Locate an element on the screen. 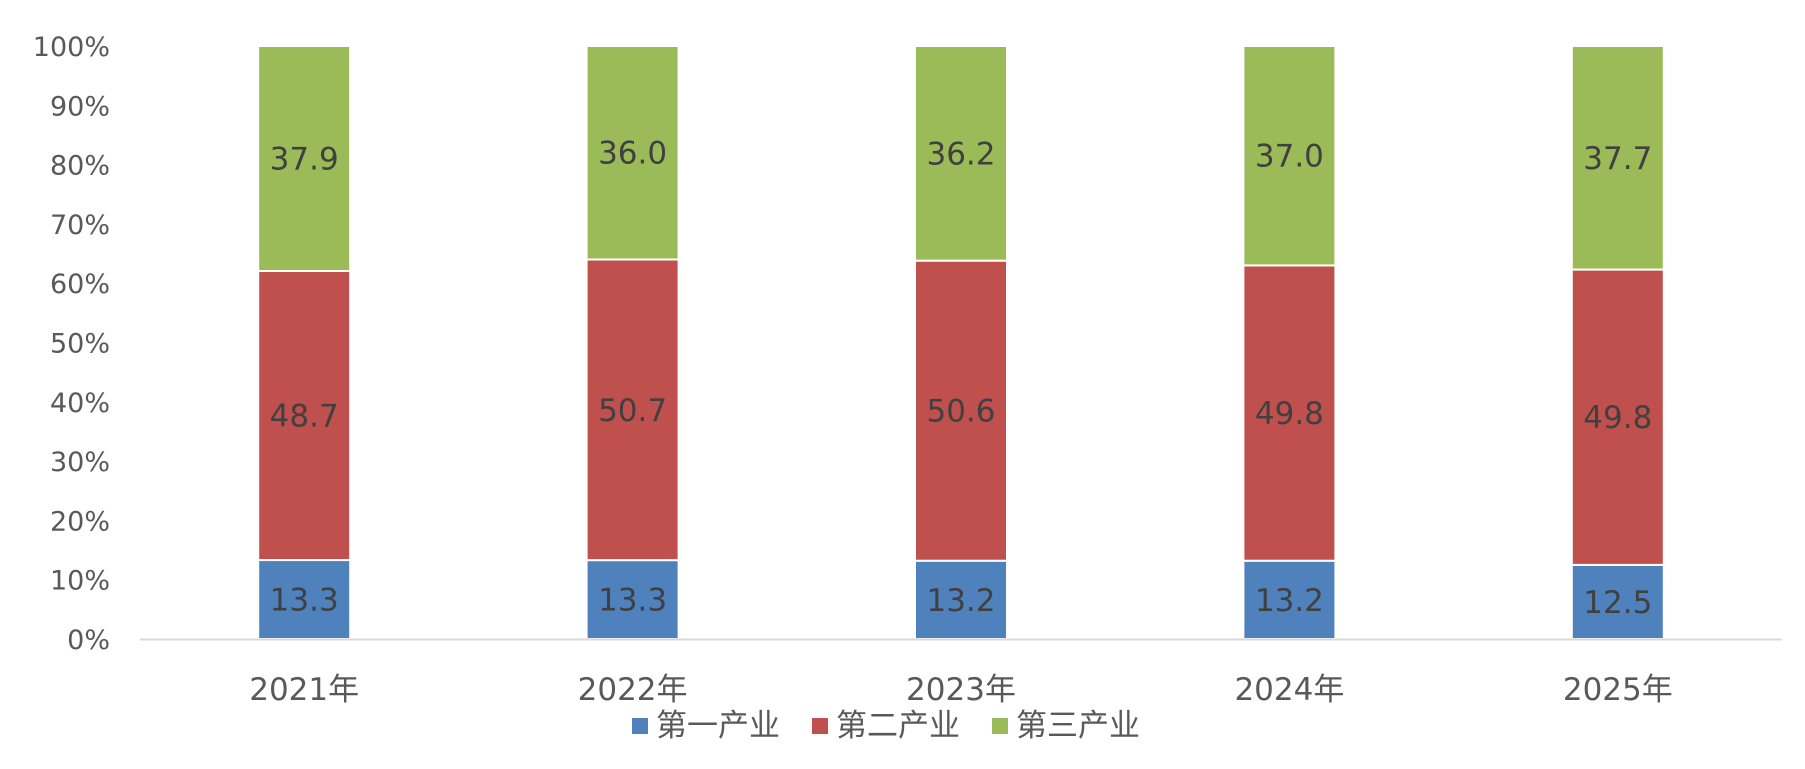 The image size is (1805, 769). y-tick-label: 90% is located at coordinates (80, 106).